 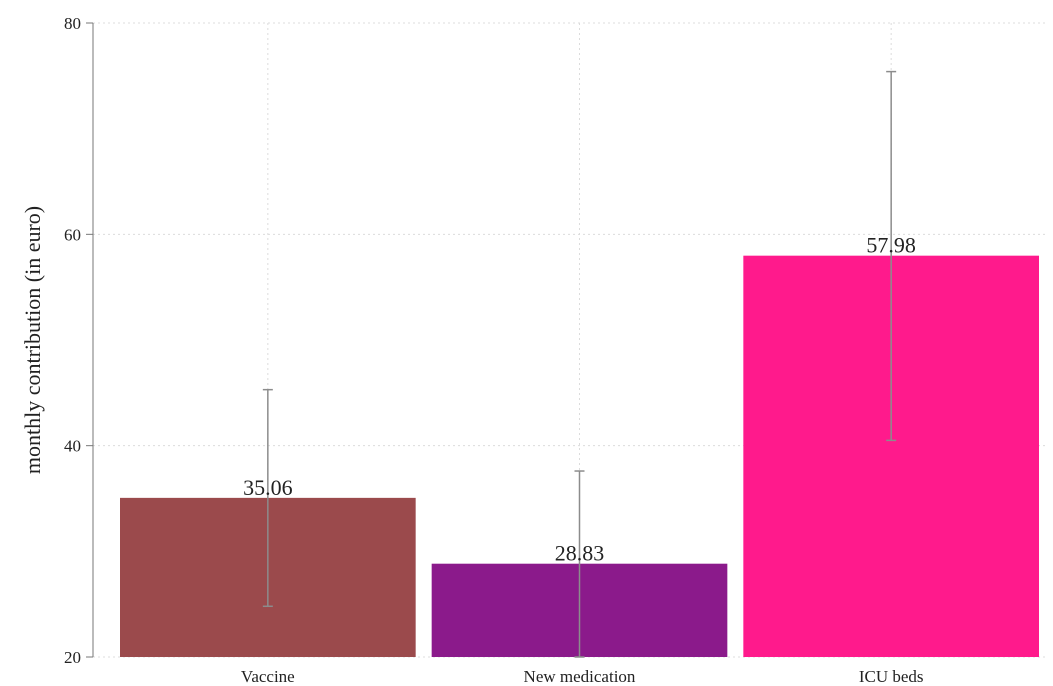 I want to click on y-tick-label: 40, so click(x=72, y=446).